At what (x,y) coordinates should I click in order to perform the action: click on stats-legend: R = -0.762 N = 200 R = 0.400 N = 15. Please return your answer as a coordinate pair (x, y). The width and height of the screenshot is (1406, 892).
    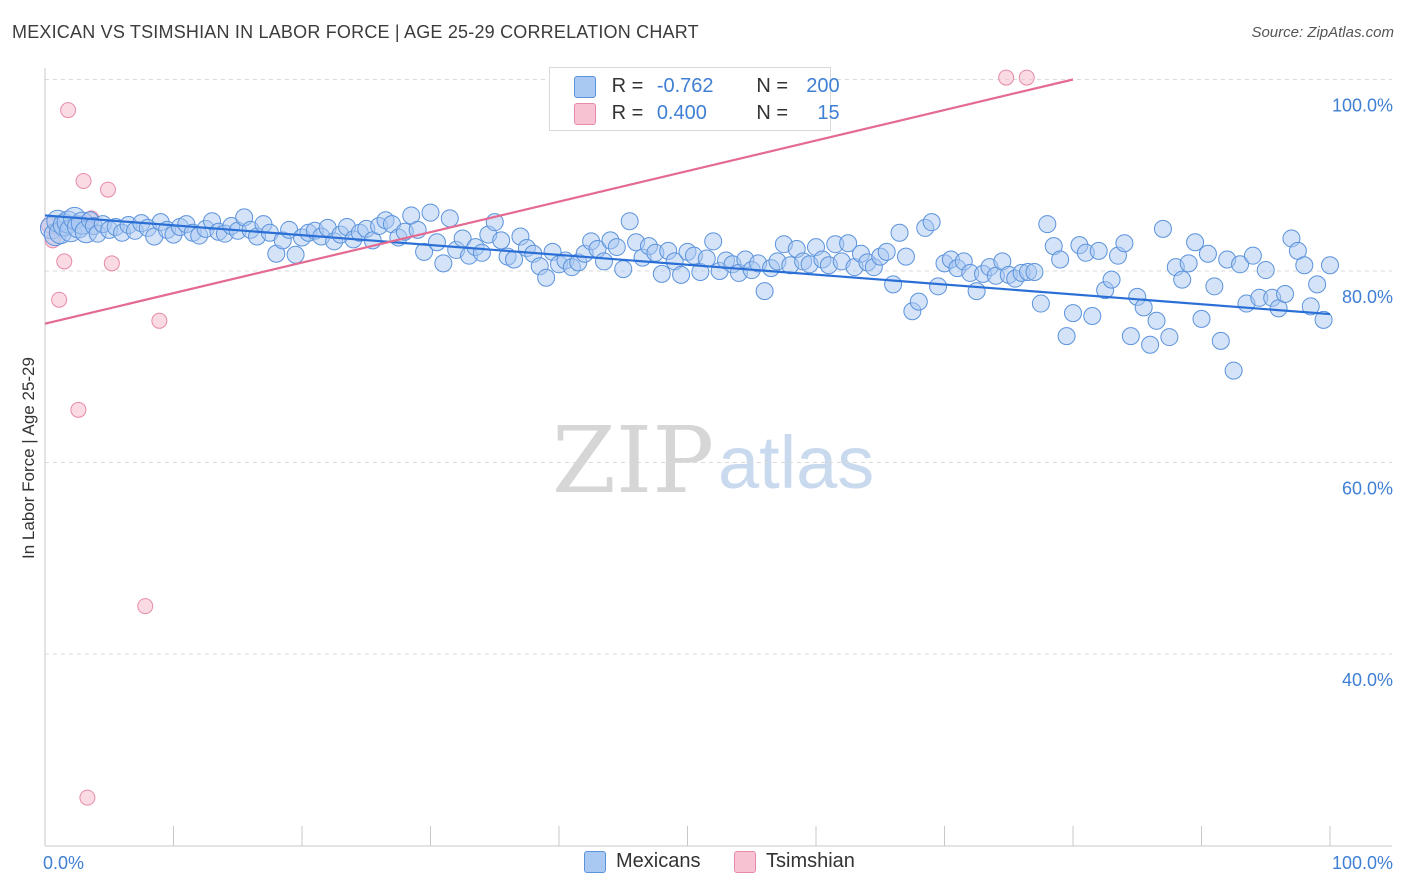
    Looking at the image, I should click on (694, 99).